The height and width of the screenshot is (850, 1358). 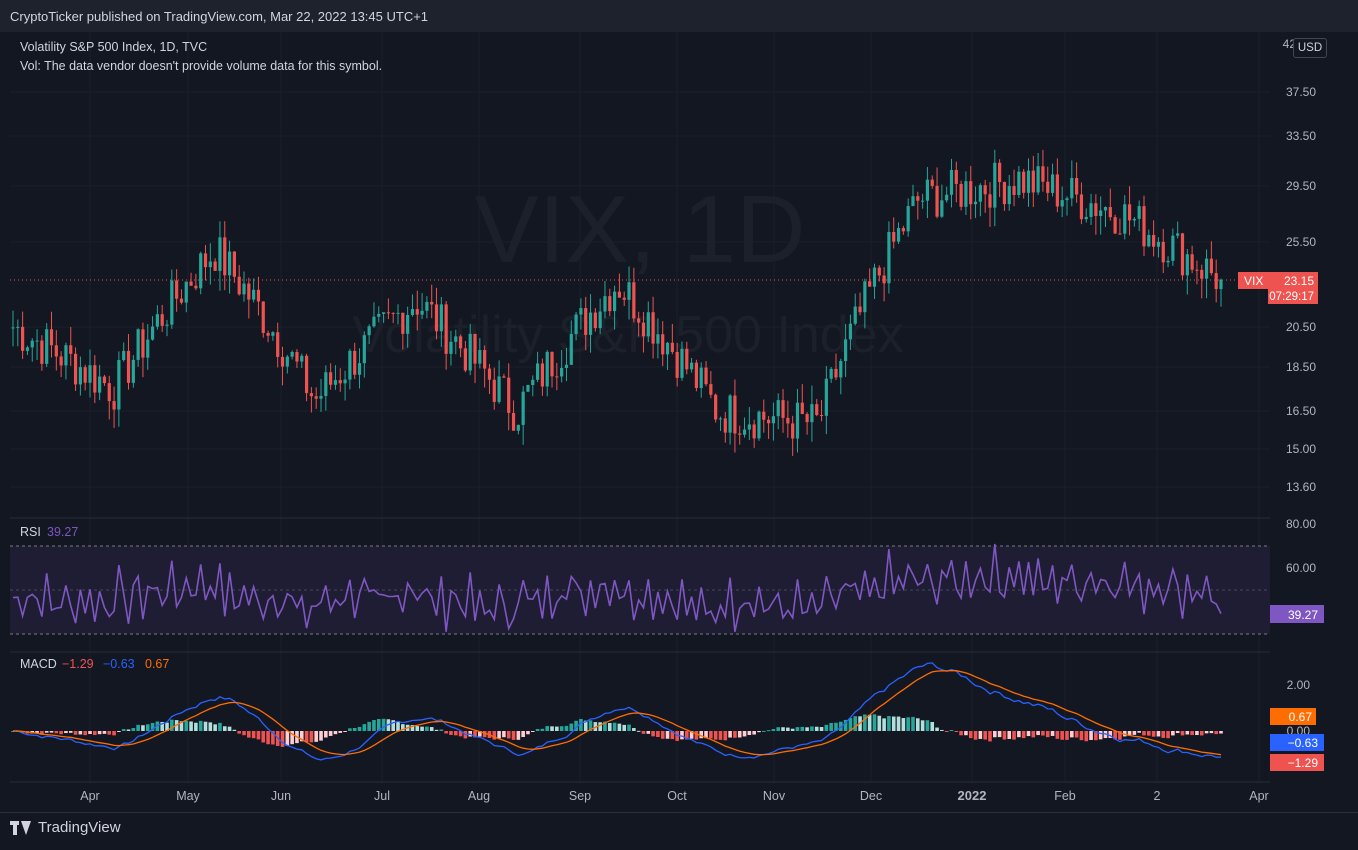 What do you see at coordinates (65, 827) in the screenshot?
I see `tradingview-logo: TradingView` at bounding box center [65, 827].